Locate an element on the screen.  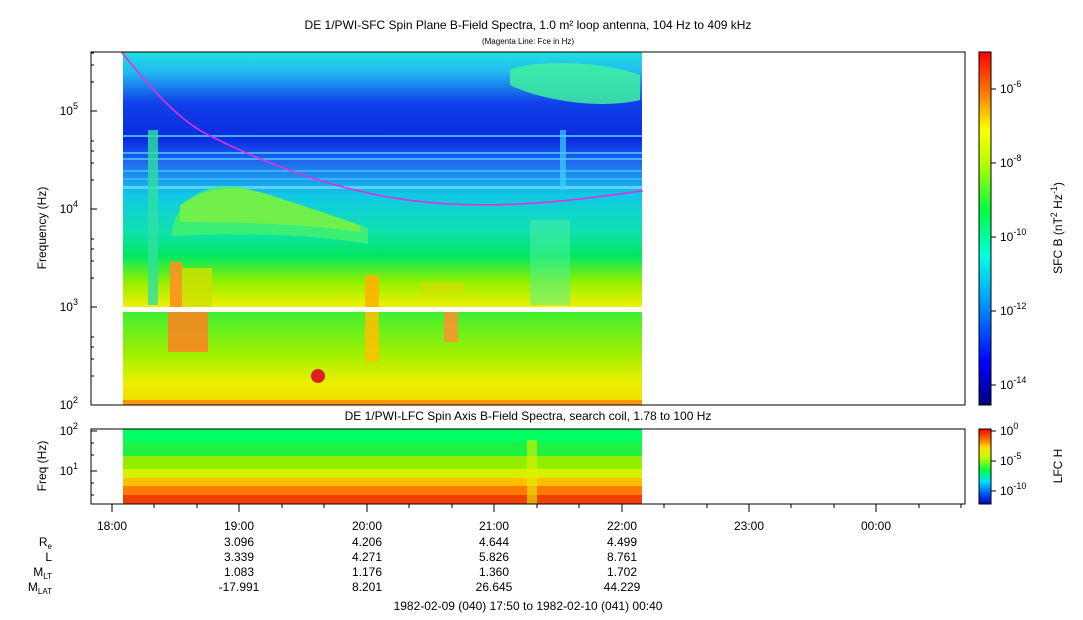
lfc-colorbar: 10⁰ 10⁻⁵ 10⁻¹⁰ LFC H is located at coordinates (1021, 463).